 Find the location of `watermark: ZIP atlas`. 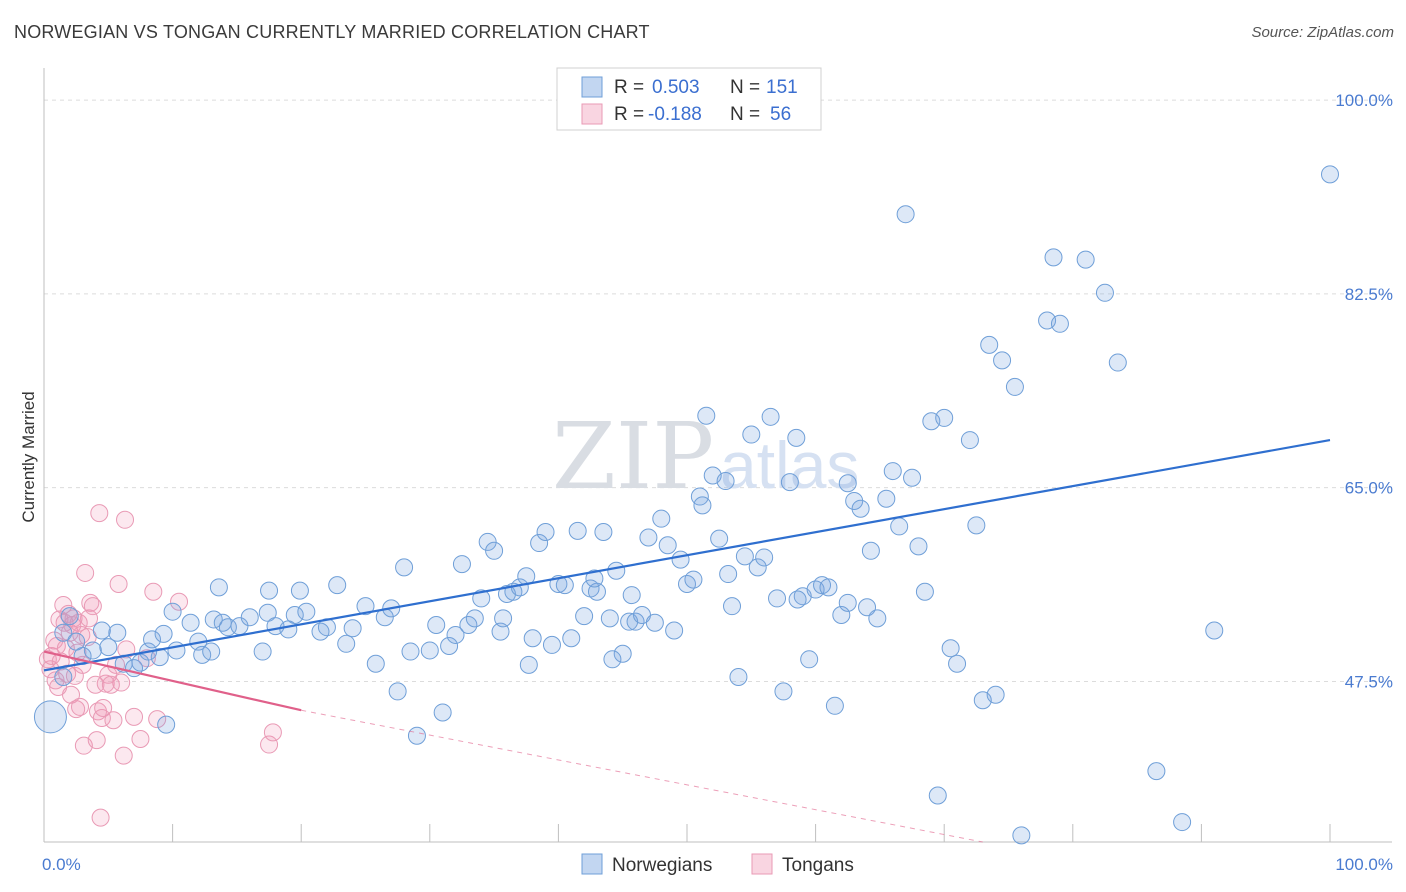

watermark: ZIP atlas is located at coordinates (705, 456).